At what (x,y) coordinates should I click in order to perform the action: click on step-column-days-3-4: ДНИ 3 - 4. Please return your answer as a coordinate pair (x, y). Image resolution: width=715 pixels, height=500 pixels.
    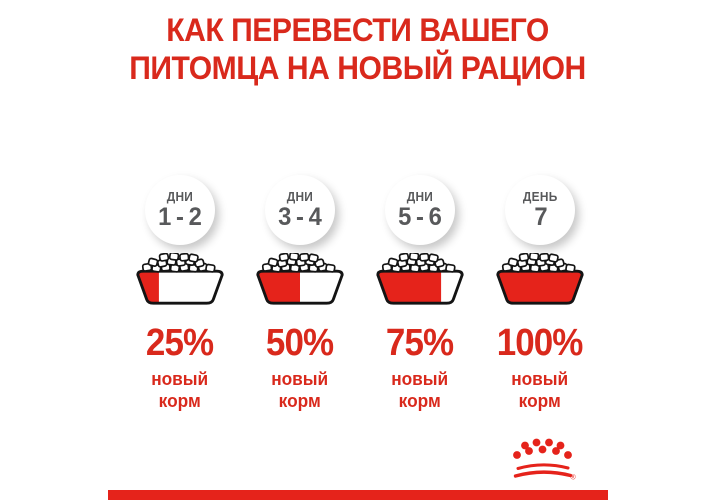
    Looking at the image, I should click on (300, 293).